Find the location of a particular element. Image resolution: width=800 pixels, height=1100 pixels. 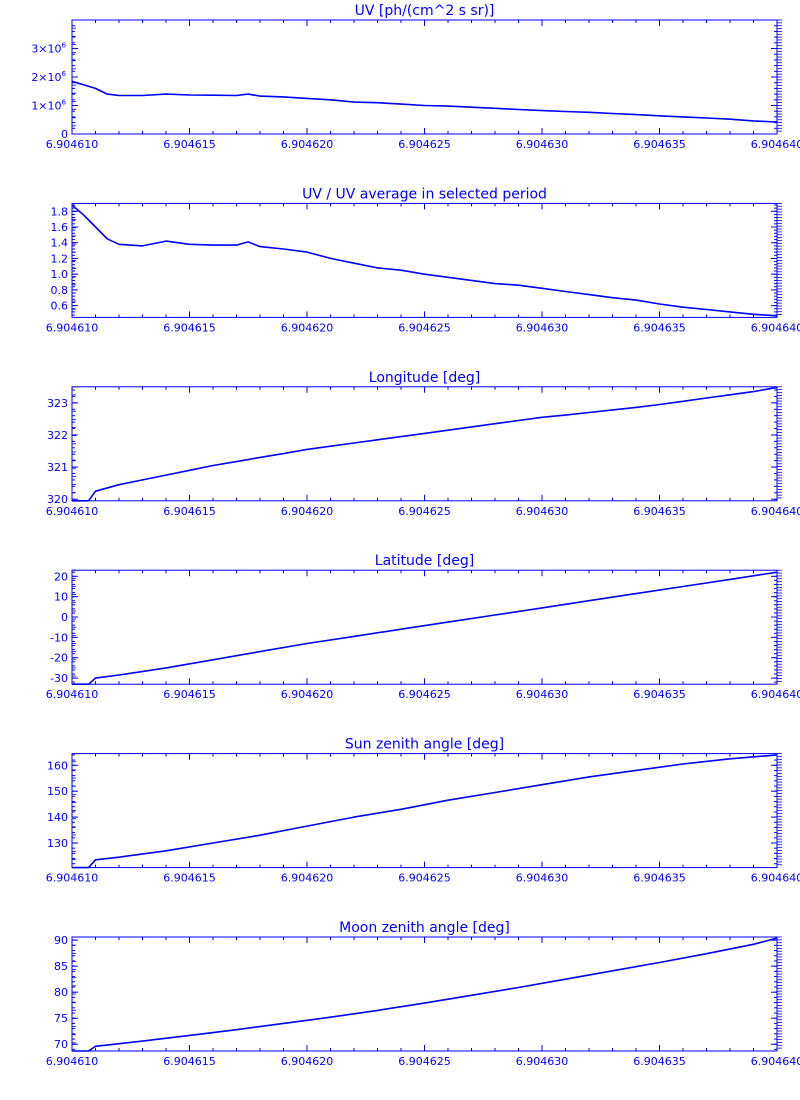

y-tick-label: 150 is located at coordinates (57, 791).